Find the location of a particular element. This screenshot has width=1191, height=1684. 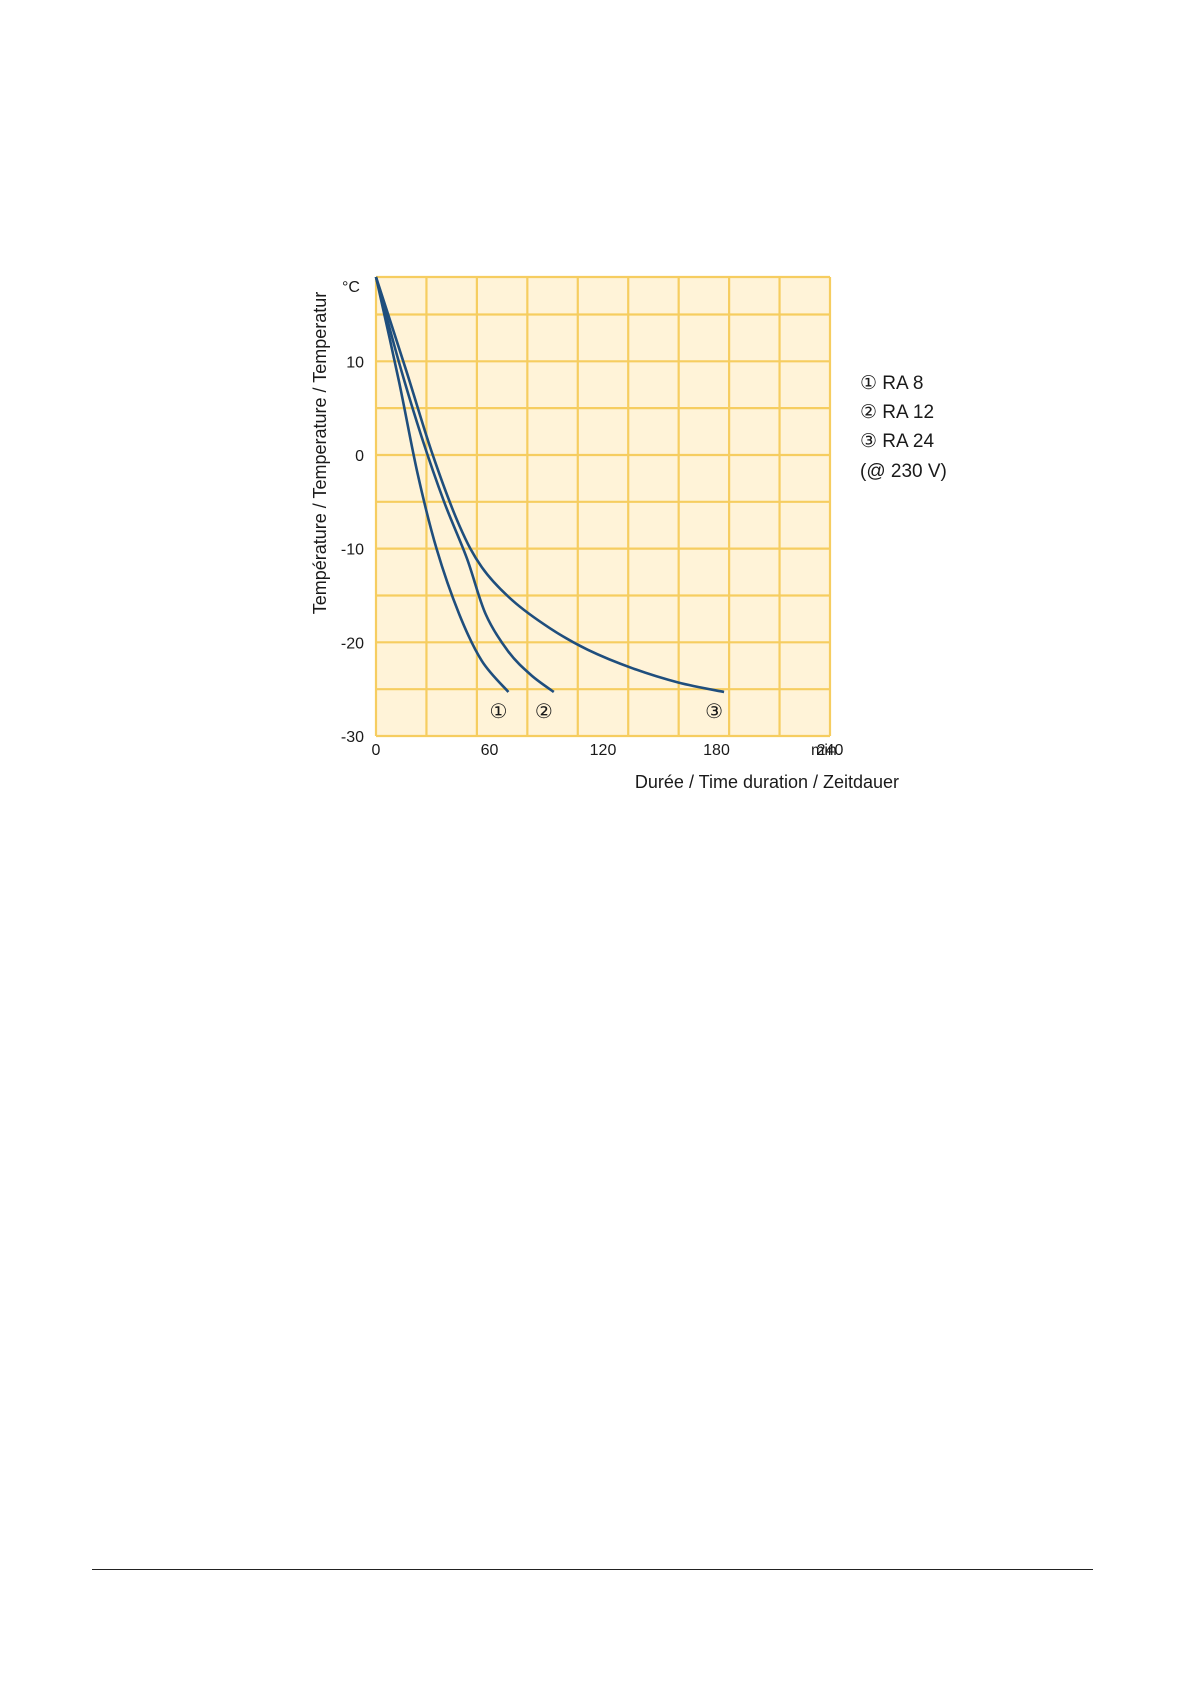

curves is located at coordinates (549, 485).